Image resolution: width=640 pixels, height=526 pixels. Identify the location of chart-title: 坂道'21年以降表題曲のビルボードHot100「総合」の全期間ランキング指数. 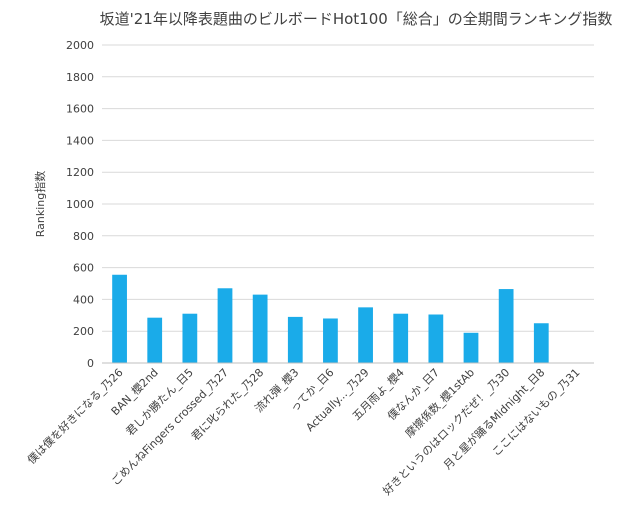
(356, 19).